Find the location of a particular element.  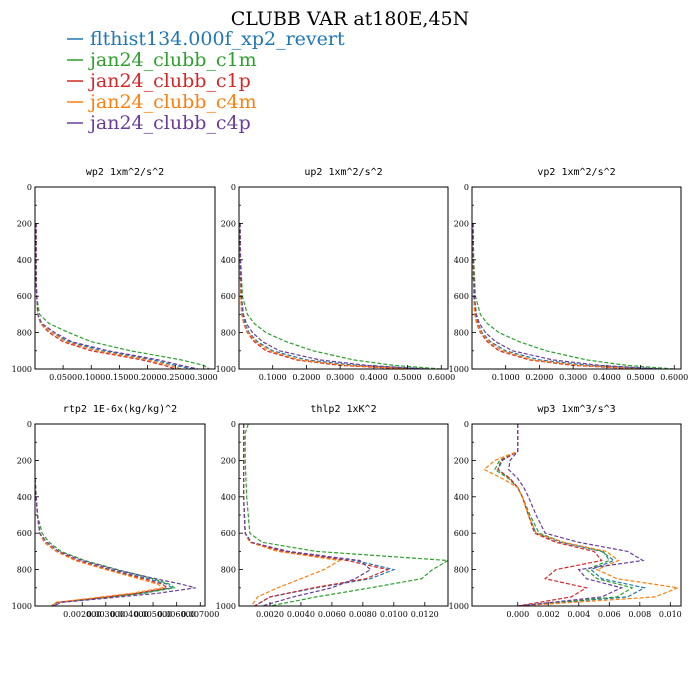

x-tick-label: 0.1500 is located at coordinates (119, 377).